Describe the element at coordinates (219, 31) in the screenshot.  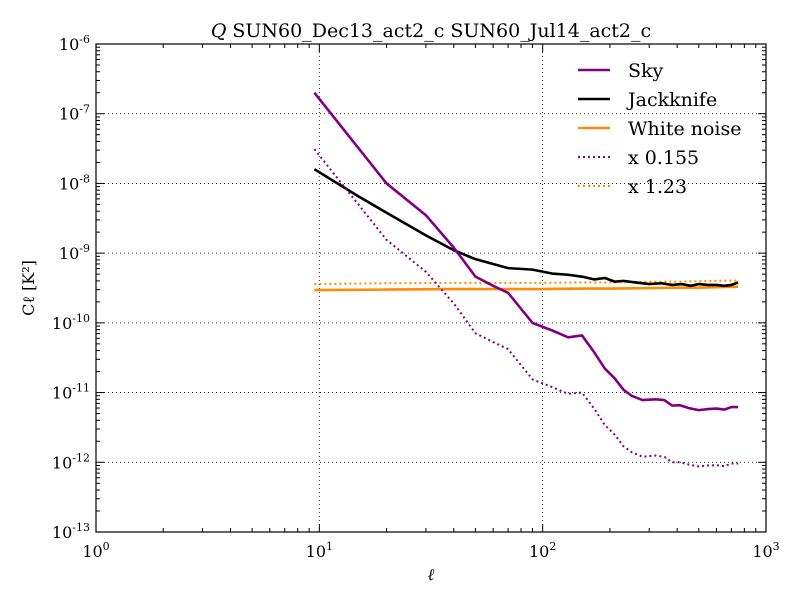
I see `chart-title-prefix: Q` at that location.